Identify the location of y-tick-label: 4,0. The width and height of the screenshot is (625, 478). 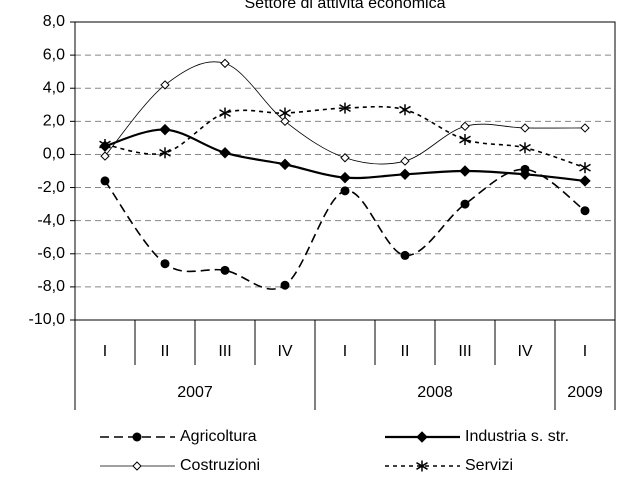
(54, 87).